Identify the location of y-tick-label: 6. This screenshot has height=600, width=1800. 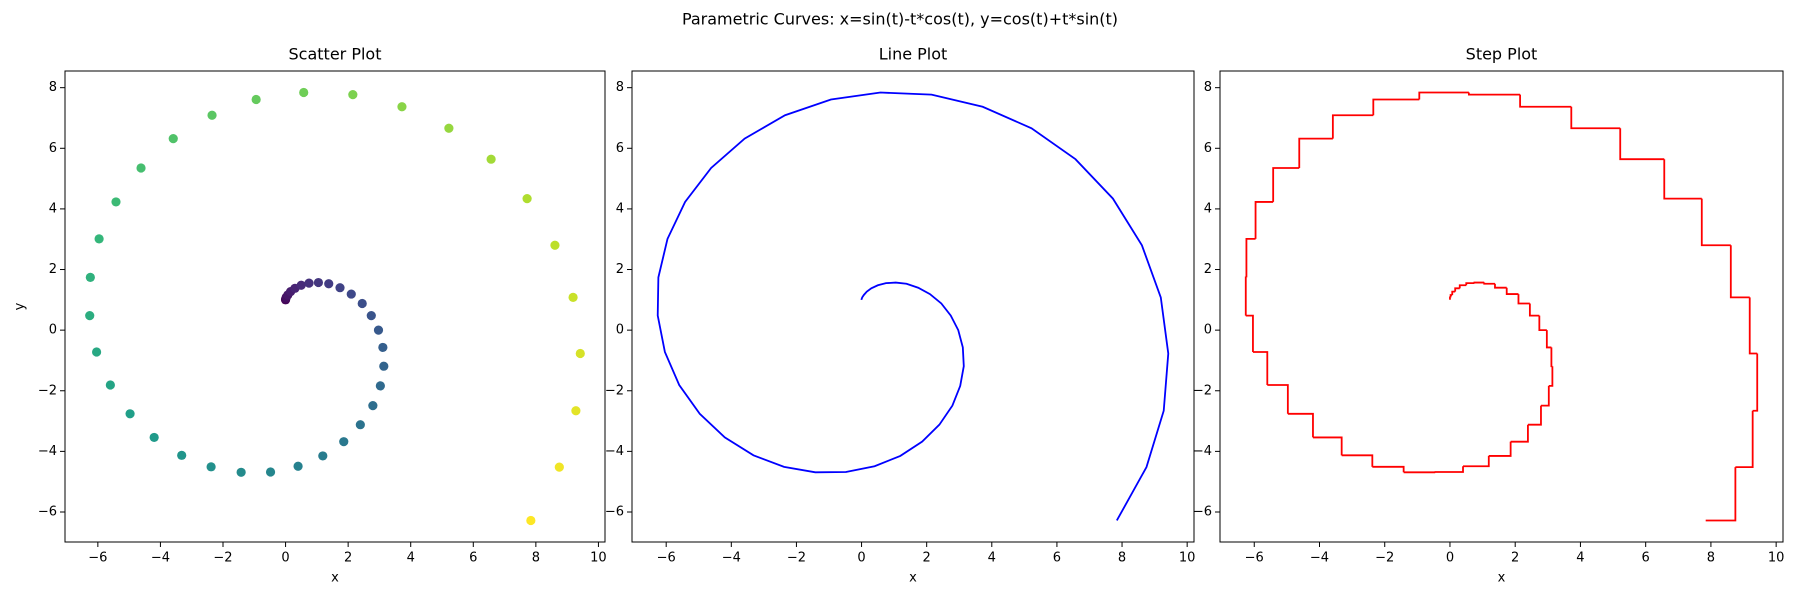
(53, 148).